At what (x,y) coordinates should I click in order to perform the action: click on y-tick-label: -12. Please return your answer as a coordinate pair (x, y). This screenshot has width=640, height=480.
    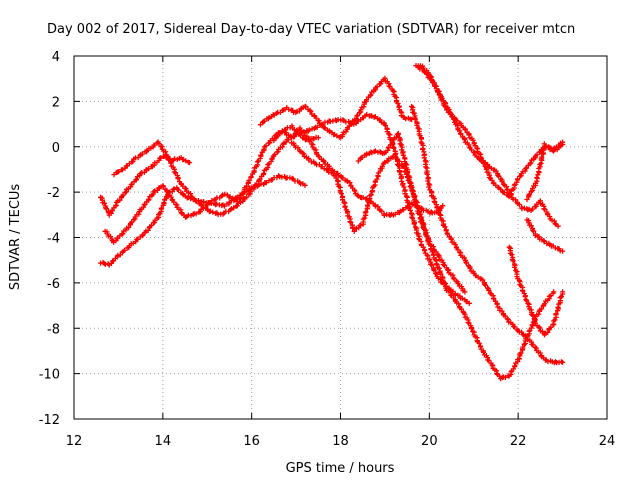
    Looking at the image, I should click on (49, 420).